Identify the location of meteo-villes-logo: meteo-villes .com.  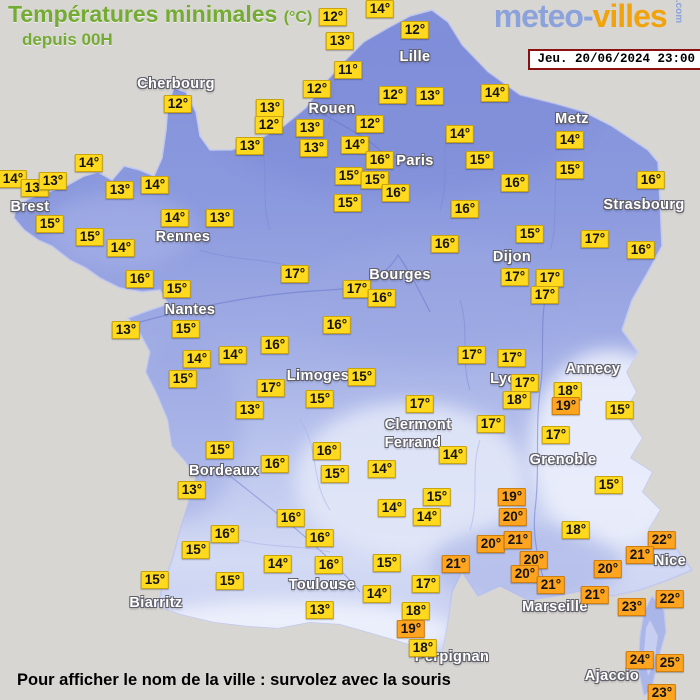
(592, 17).